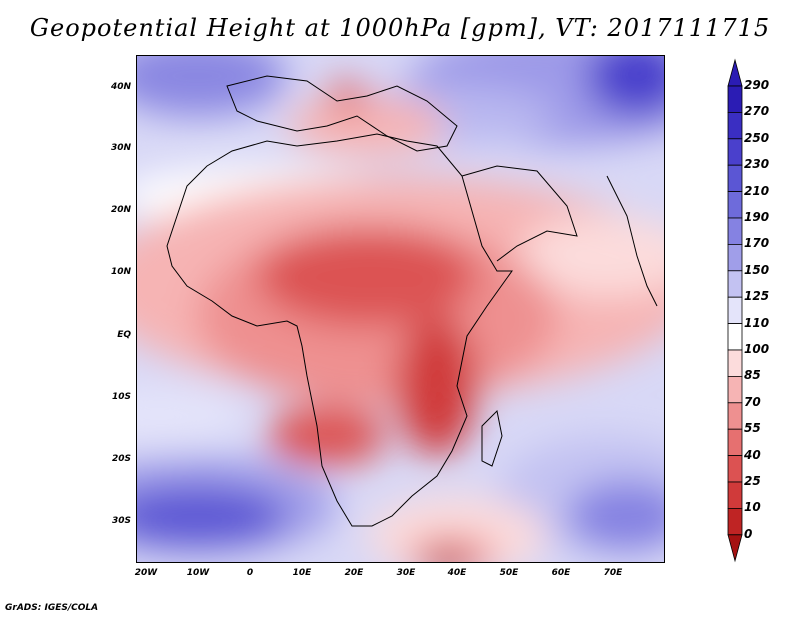 The image size is (800, 618). What do you see at coordinates (735, 548) in the screenshot?
I see `colorbar-bottom-arrow` at bounding box center [735, 548].